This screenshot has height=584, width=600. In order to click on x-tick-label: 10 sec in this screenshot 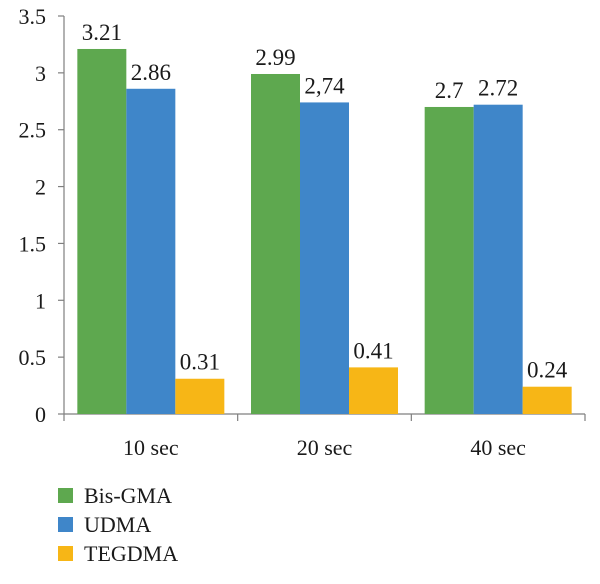, I will do `click(151, 447)`.